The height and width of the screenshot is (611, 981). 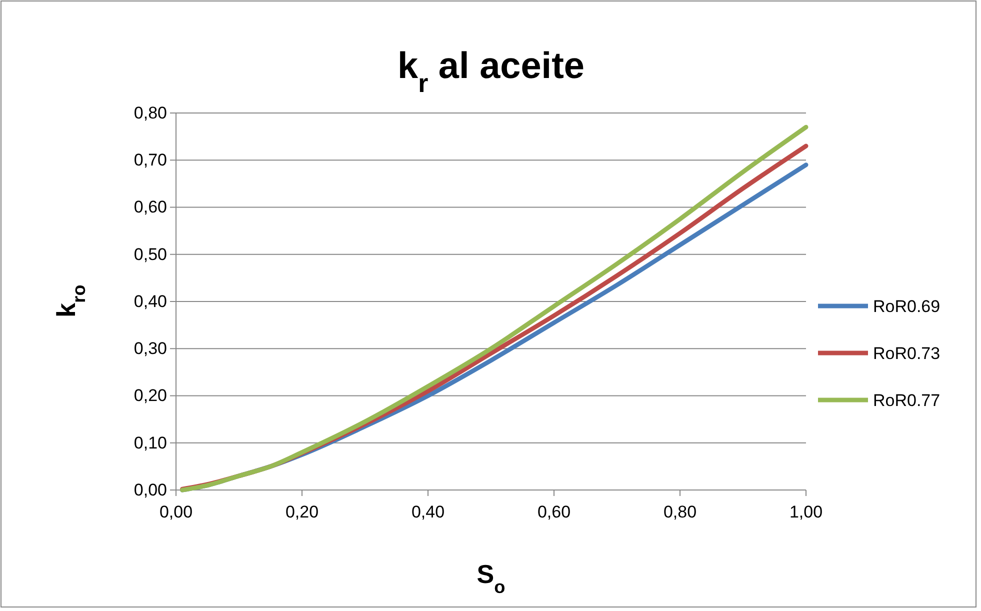 What do you see at coordinates (806, 512) in the screenshot?
I see `x-tick-label: 1,00` at bounding box center [806, 512].